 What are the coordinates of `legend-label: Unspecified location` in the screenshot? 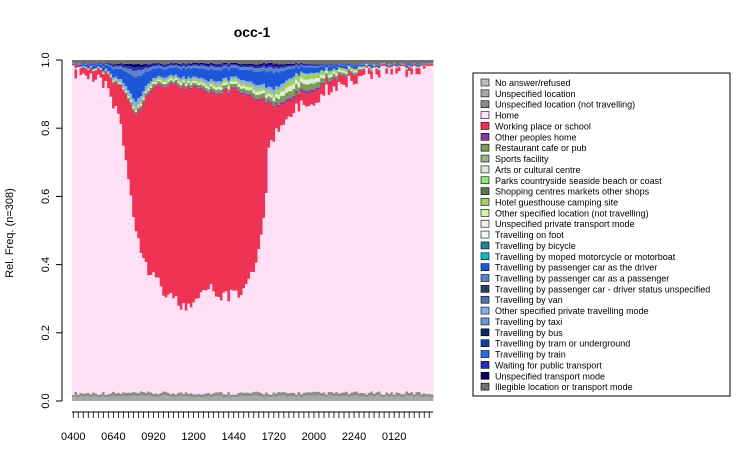 It's located at (535, 94).